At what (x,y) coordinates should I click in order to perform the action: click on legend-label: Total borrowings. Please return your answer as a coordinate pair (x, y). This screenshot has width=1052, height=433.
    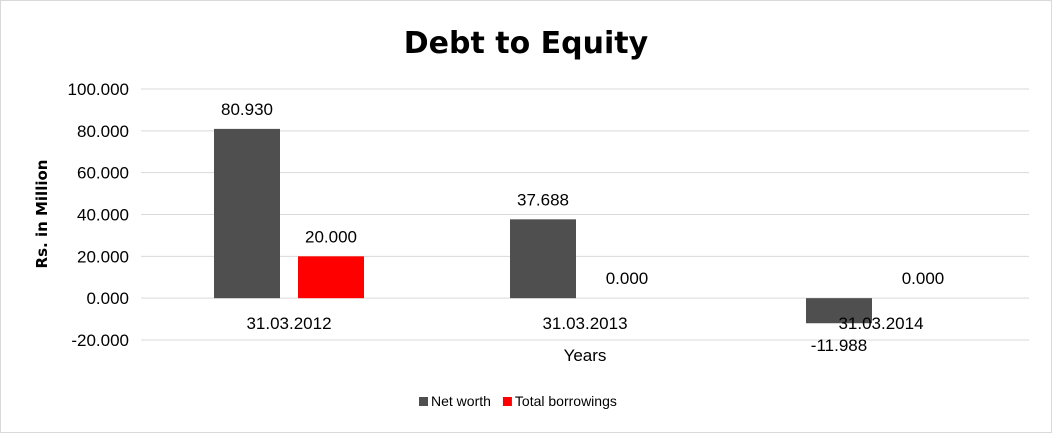
    Looking at the image, I should click on (566, 401).